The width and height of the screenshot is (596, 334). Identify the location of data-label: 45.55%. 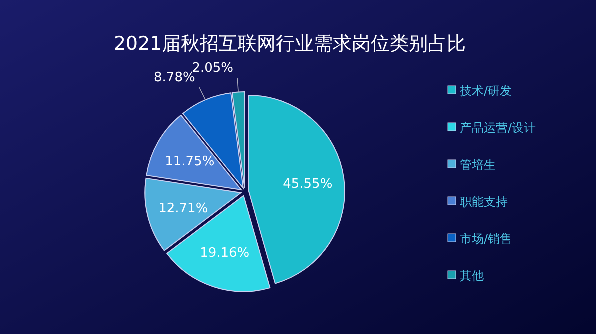
(308, 184).